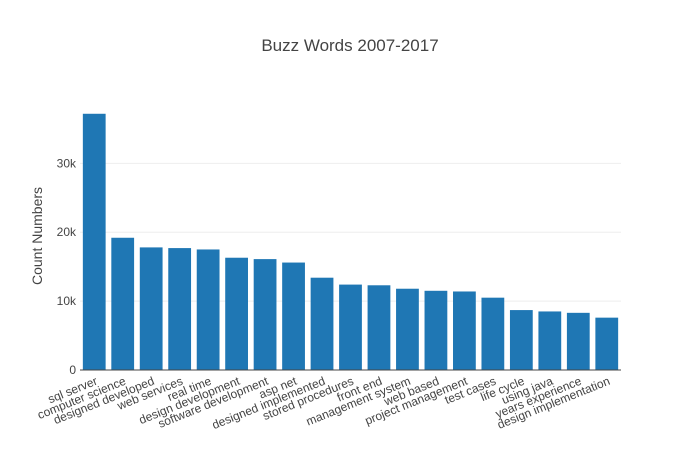  Describe the element at coordinates (37, 236) in the screenshot. I see `y-axis-label: Count Numbers` at that location.